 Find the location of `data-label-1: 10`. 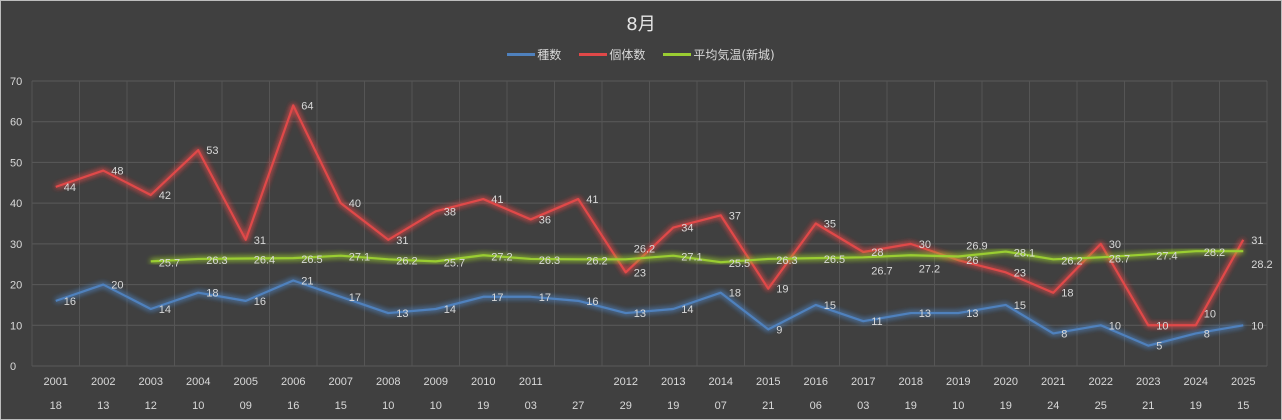

data-label-1: 10 is located at coordinates (1162, 326).